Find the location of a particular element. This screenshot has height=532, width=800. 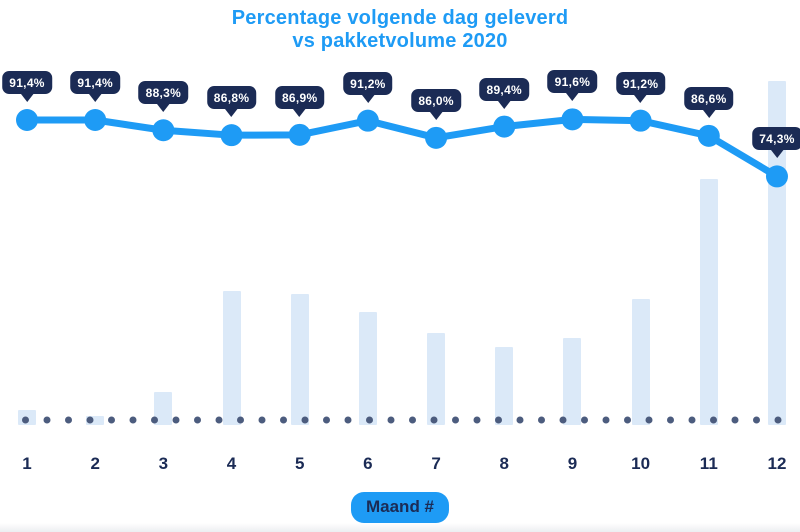

percentage-line is located at coordinates (402, 147).